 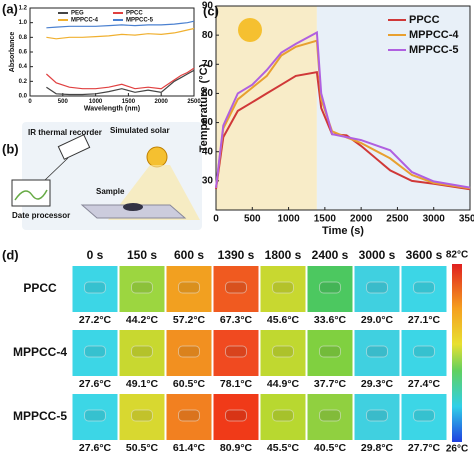 What do you see at coordinates (40, 352) in the screenshot?
I see `row-label: MPPCC-4` at bounding box center [40, 352].